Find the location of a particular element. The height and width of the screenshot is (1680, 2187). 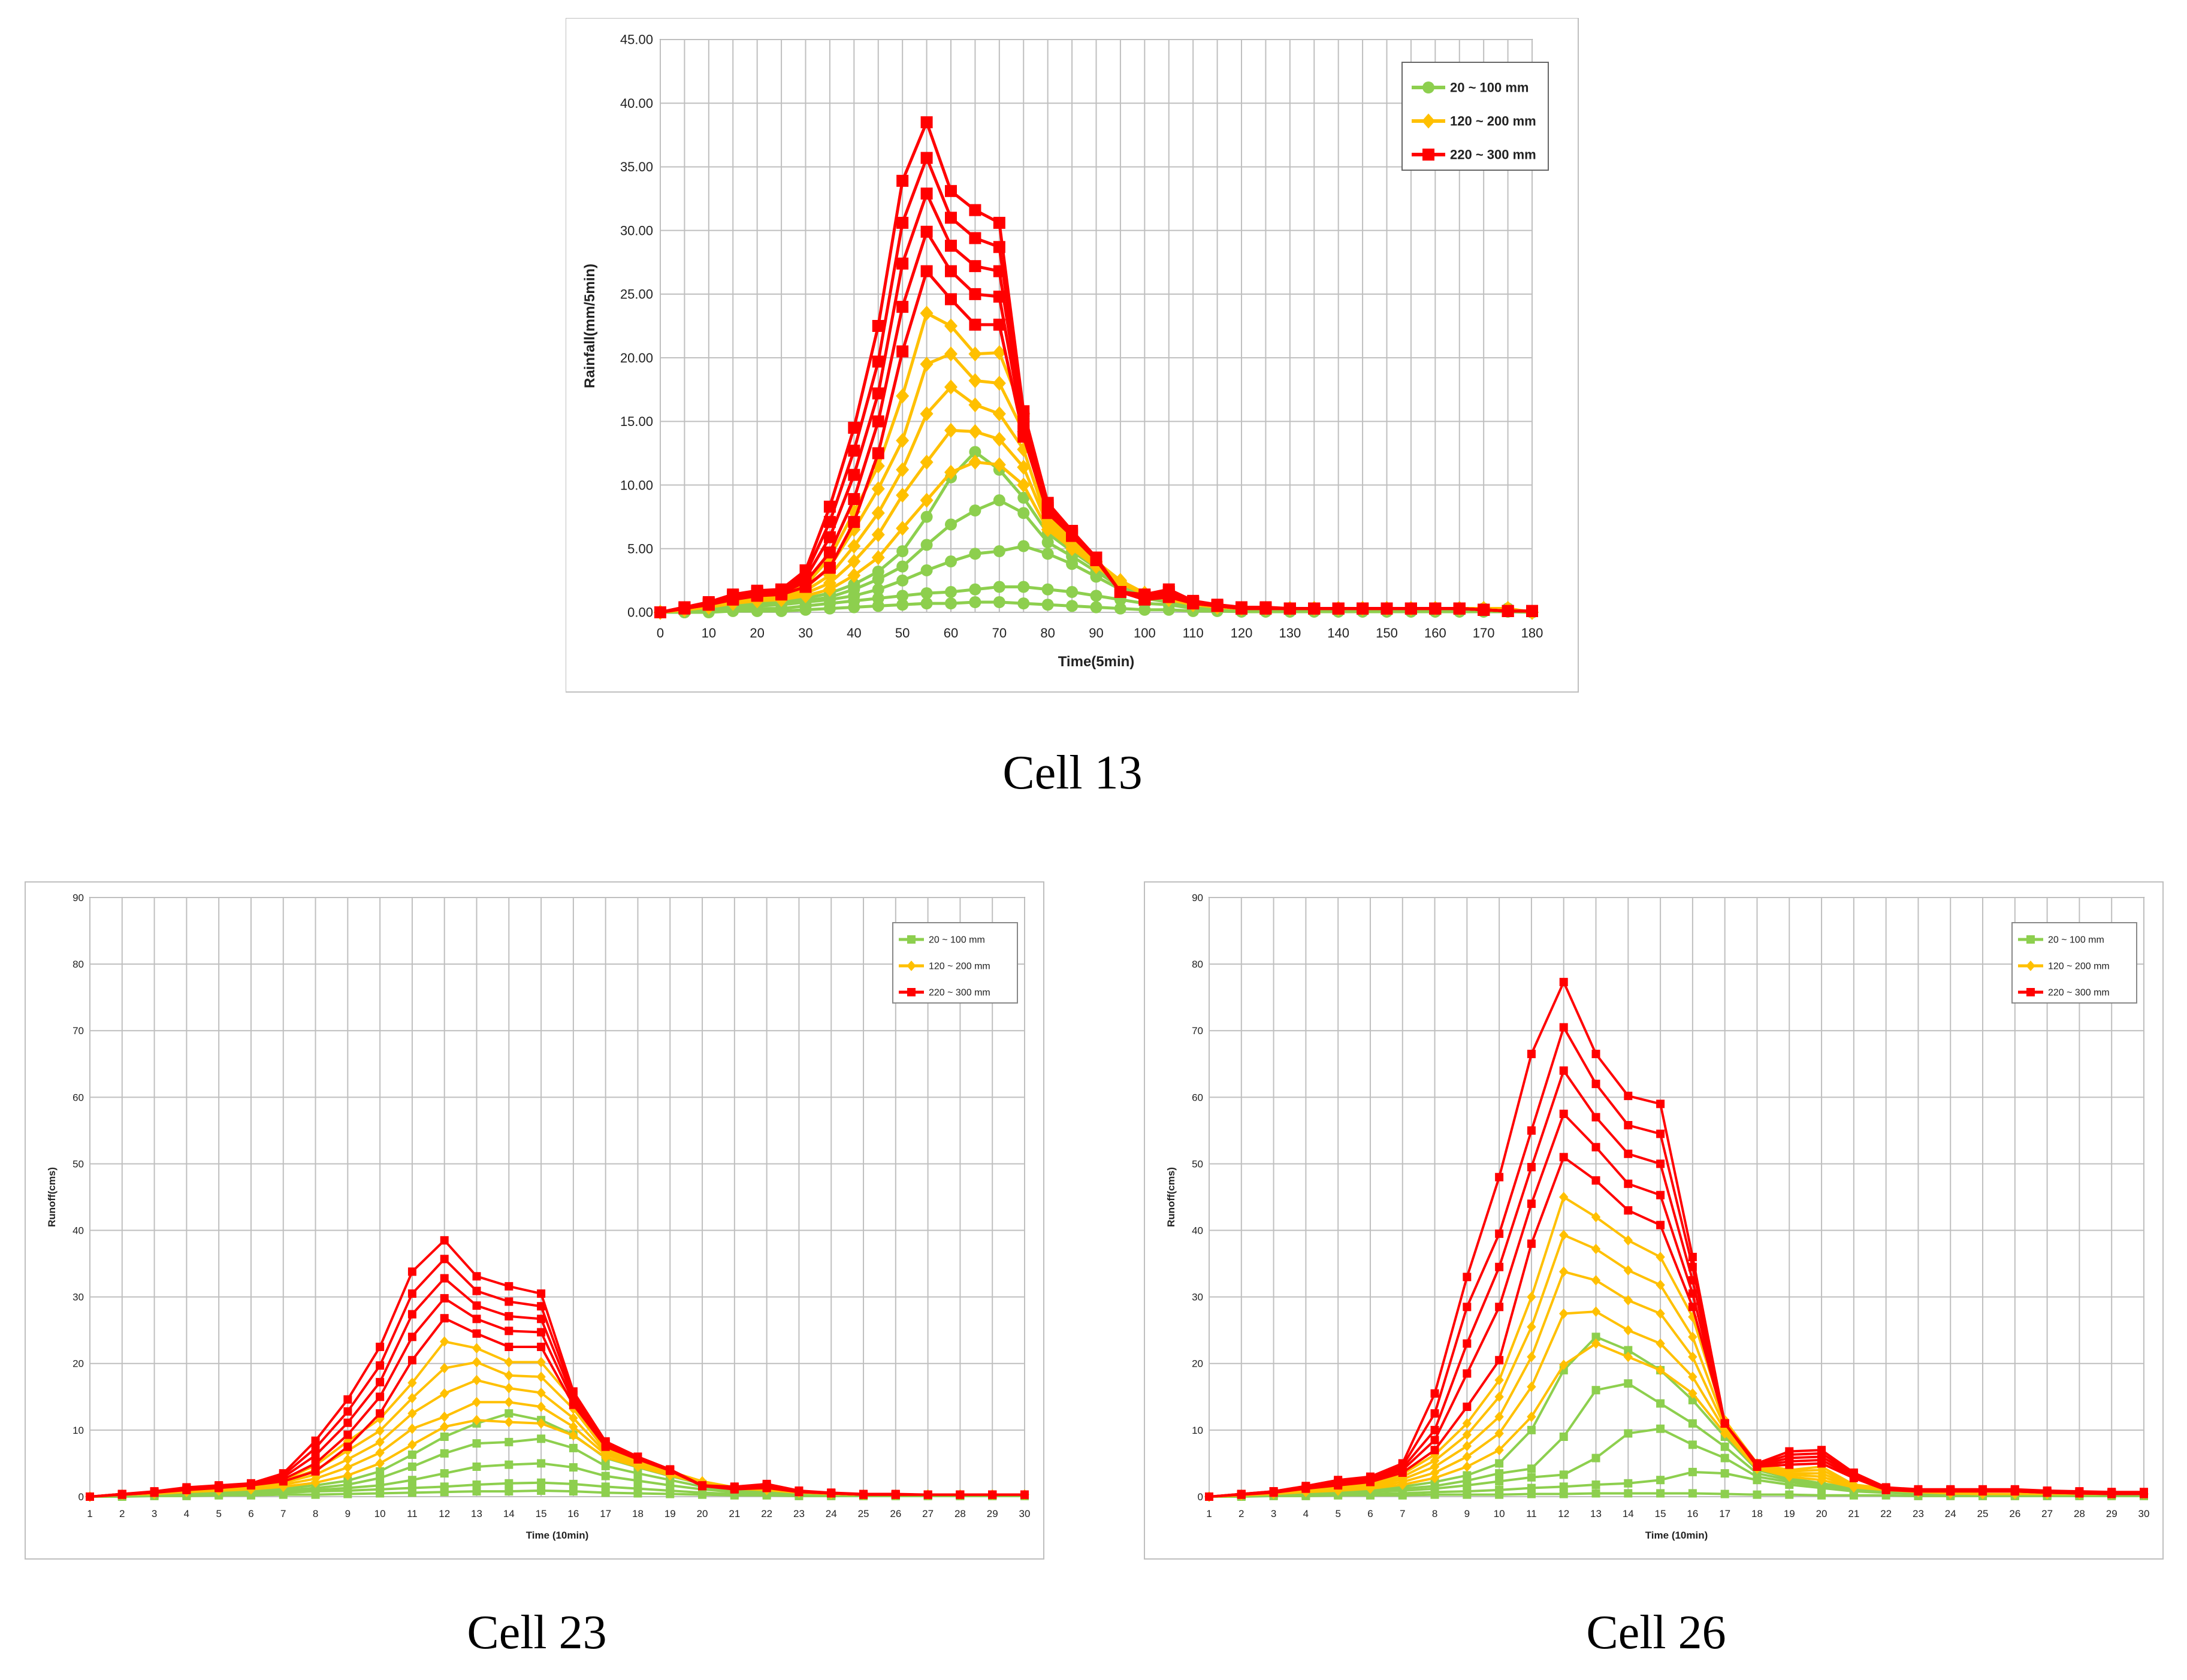

x-tick-label: 40 is located at coordinates (854, 633).